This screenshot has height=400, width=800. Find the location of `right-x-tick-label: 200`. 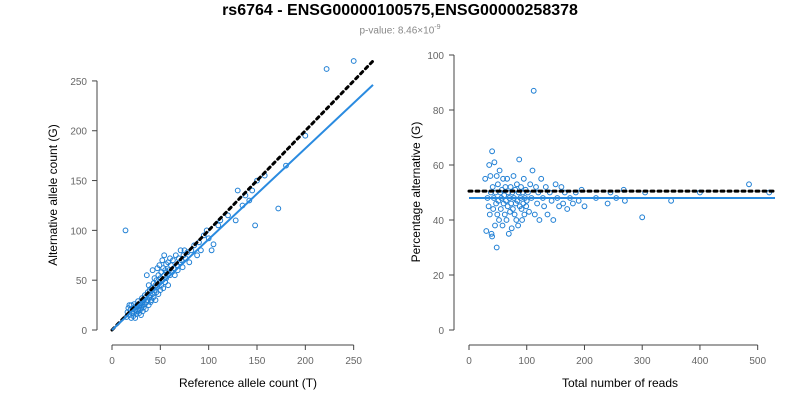

right-x-tick-label: 200 is located at coordinates (584, 361).